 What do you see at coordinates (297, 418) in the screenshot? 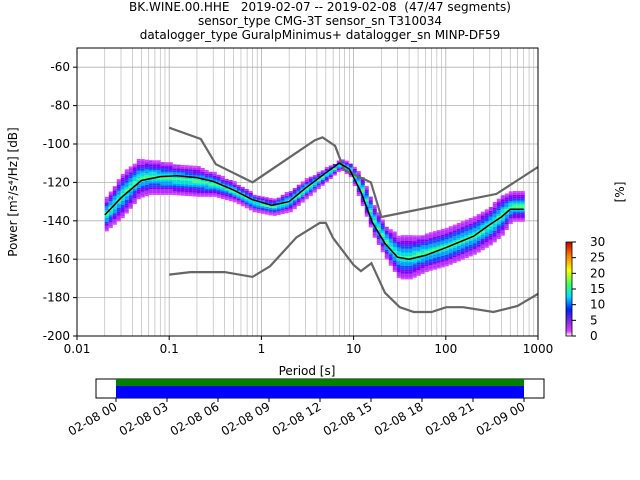
I see `timeline-tick-label: 02-08 12` at bounding box center [297, 418].